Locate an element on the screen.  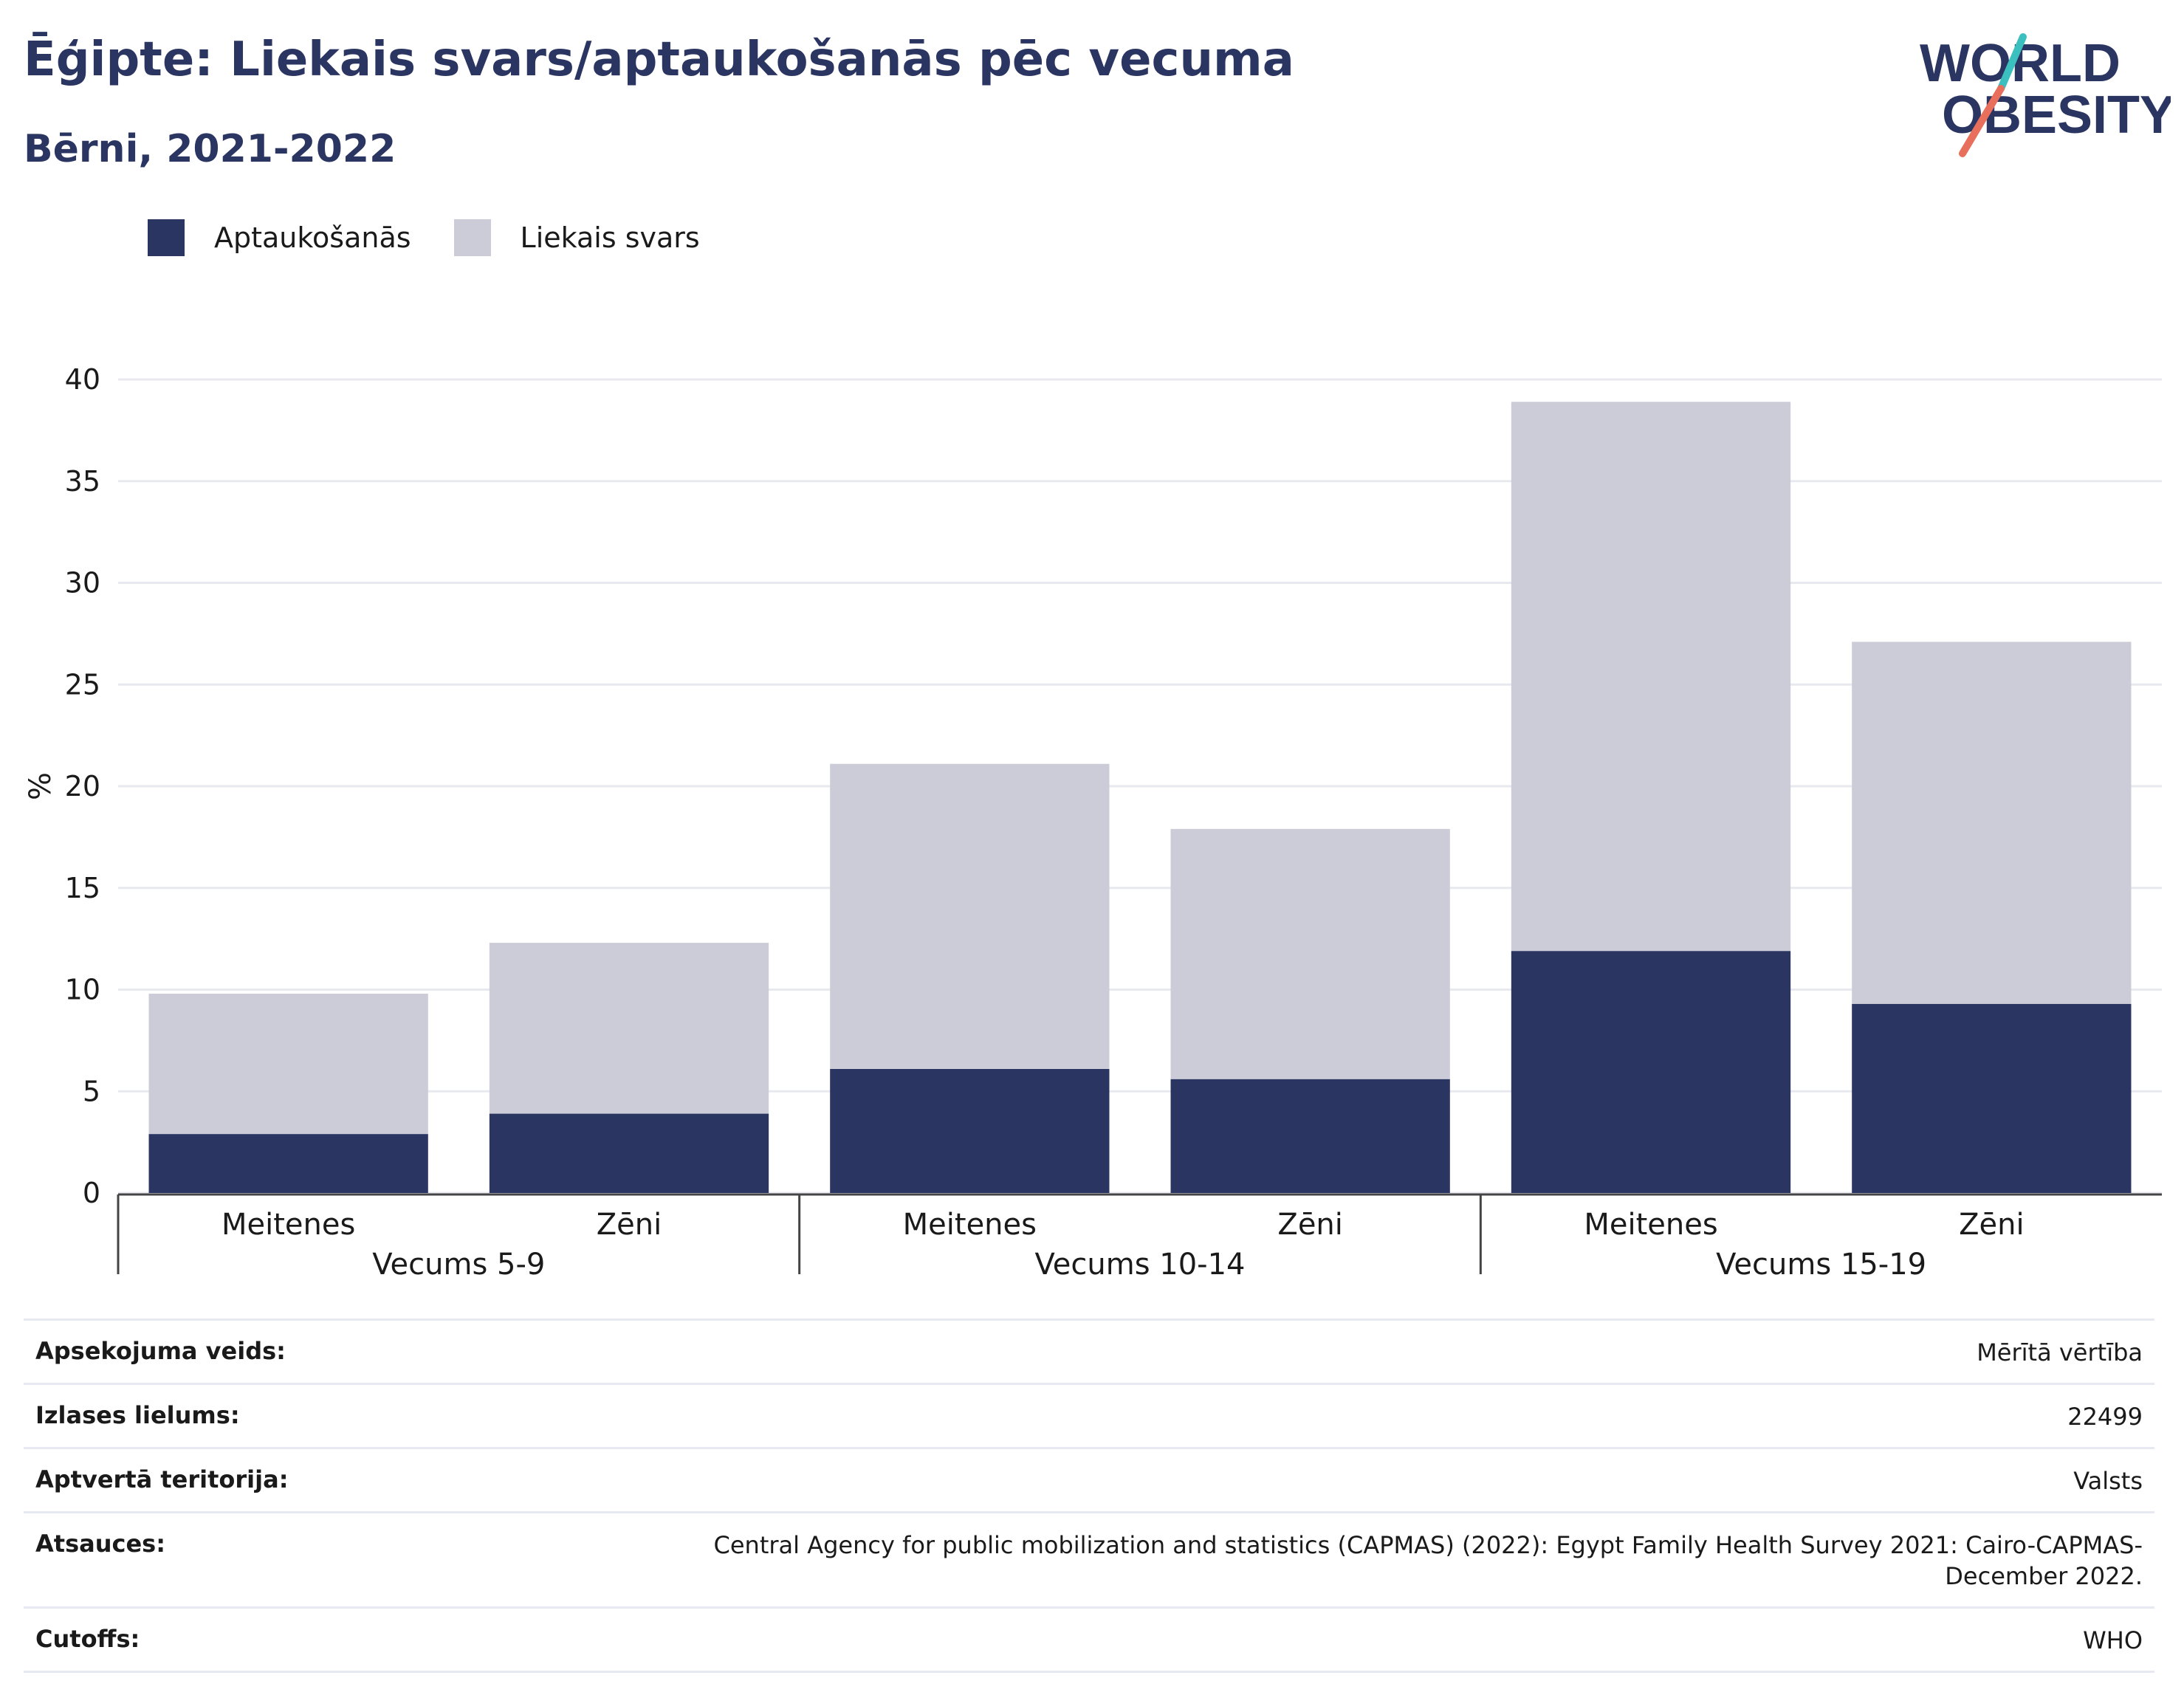
group-label: Vecums 15-19 is located at coordinates (1821, 1265).